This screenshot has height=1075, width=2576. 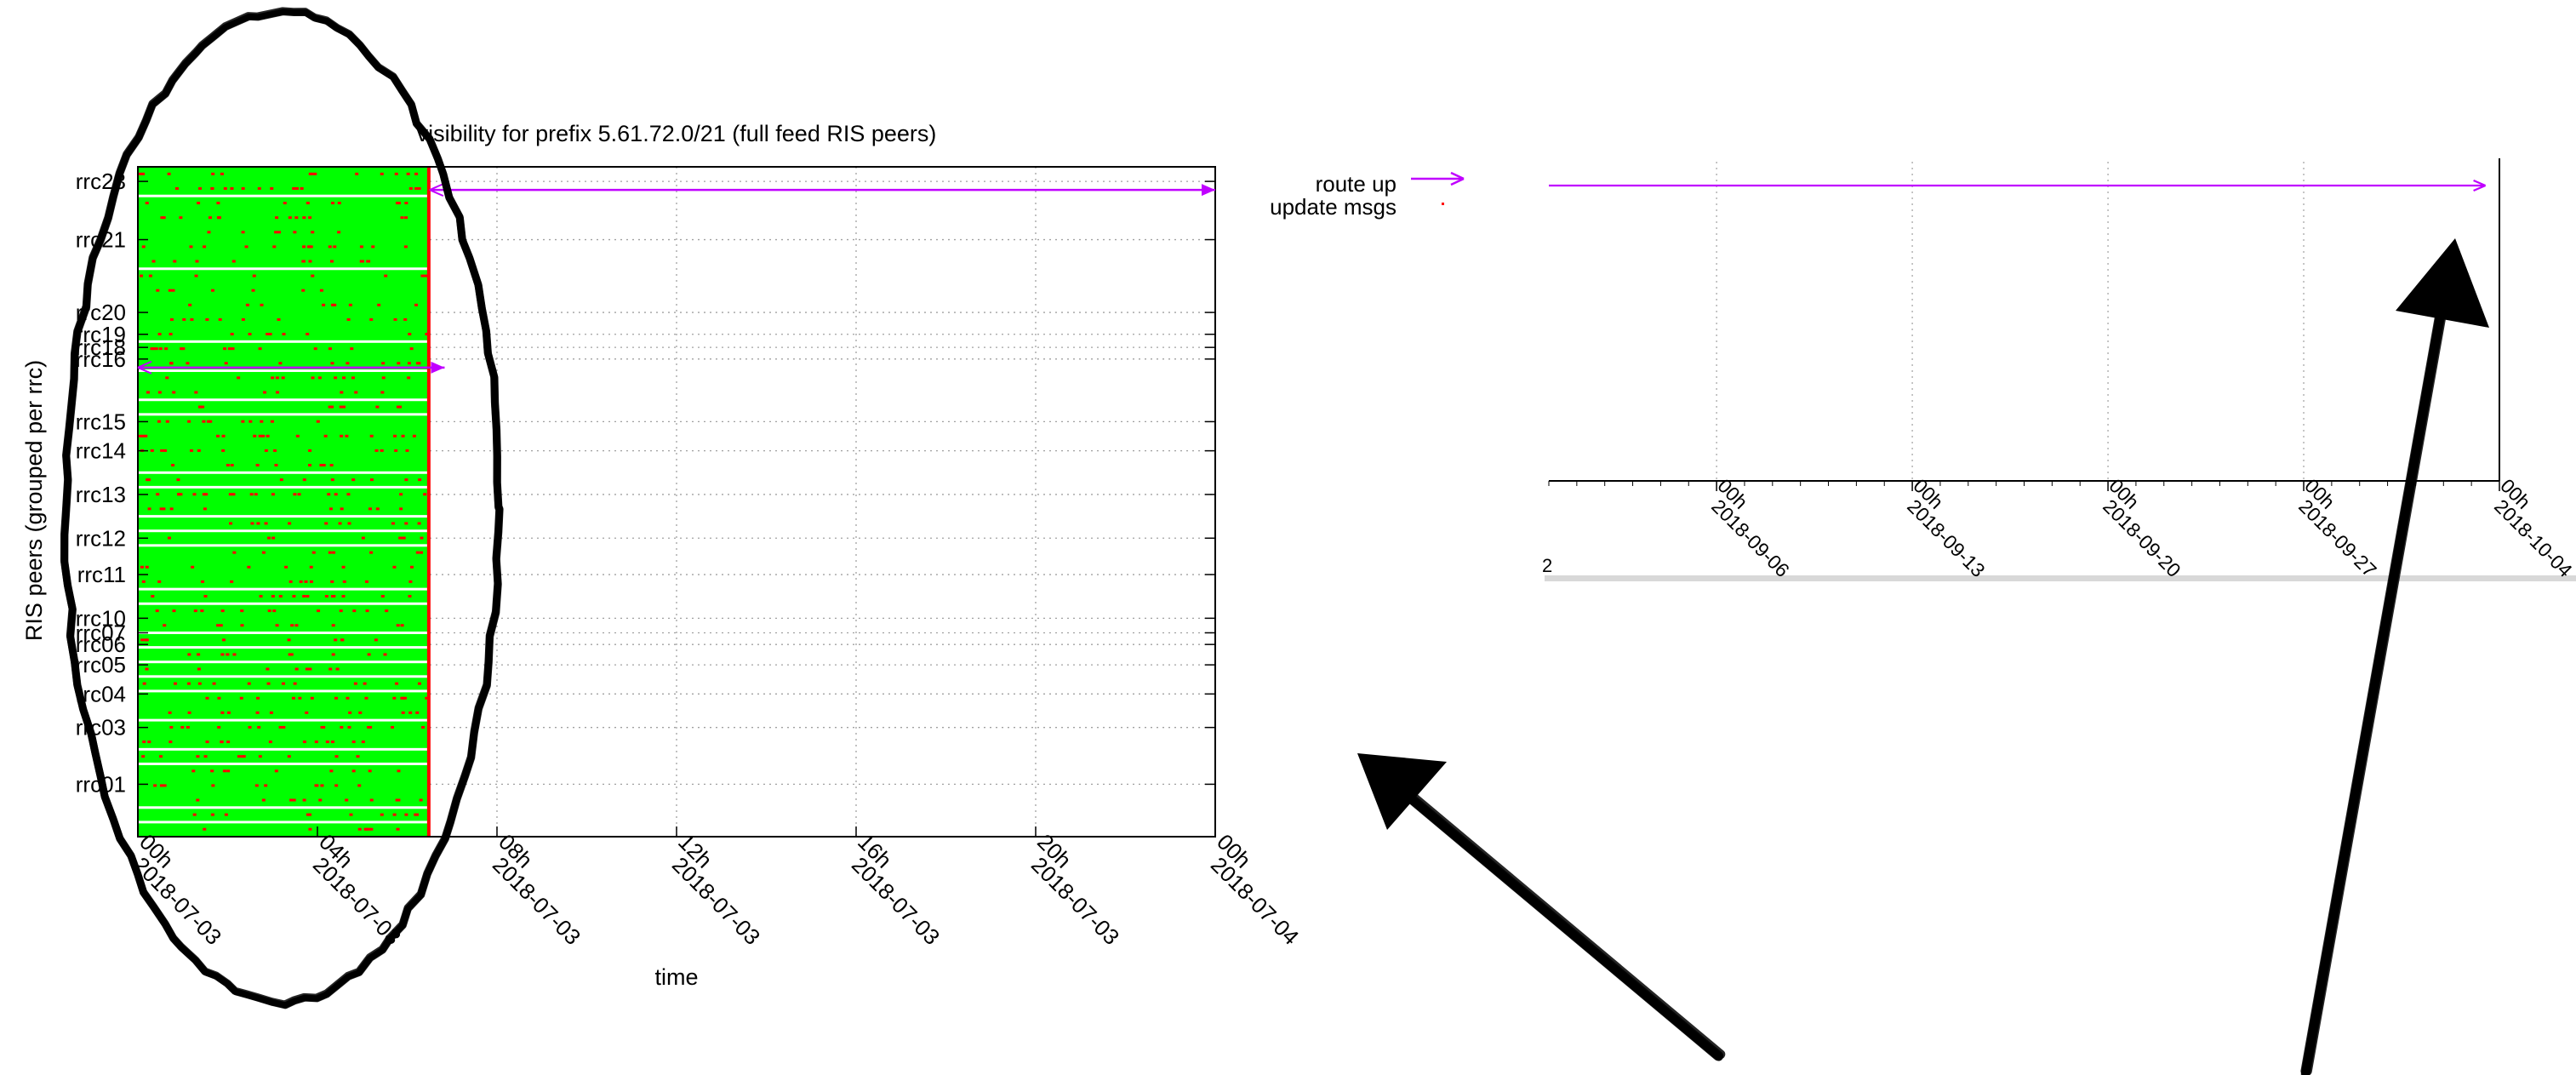 I want to click on legend-route-up-label: route up, so click(x=1356, y=184).